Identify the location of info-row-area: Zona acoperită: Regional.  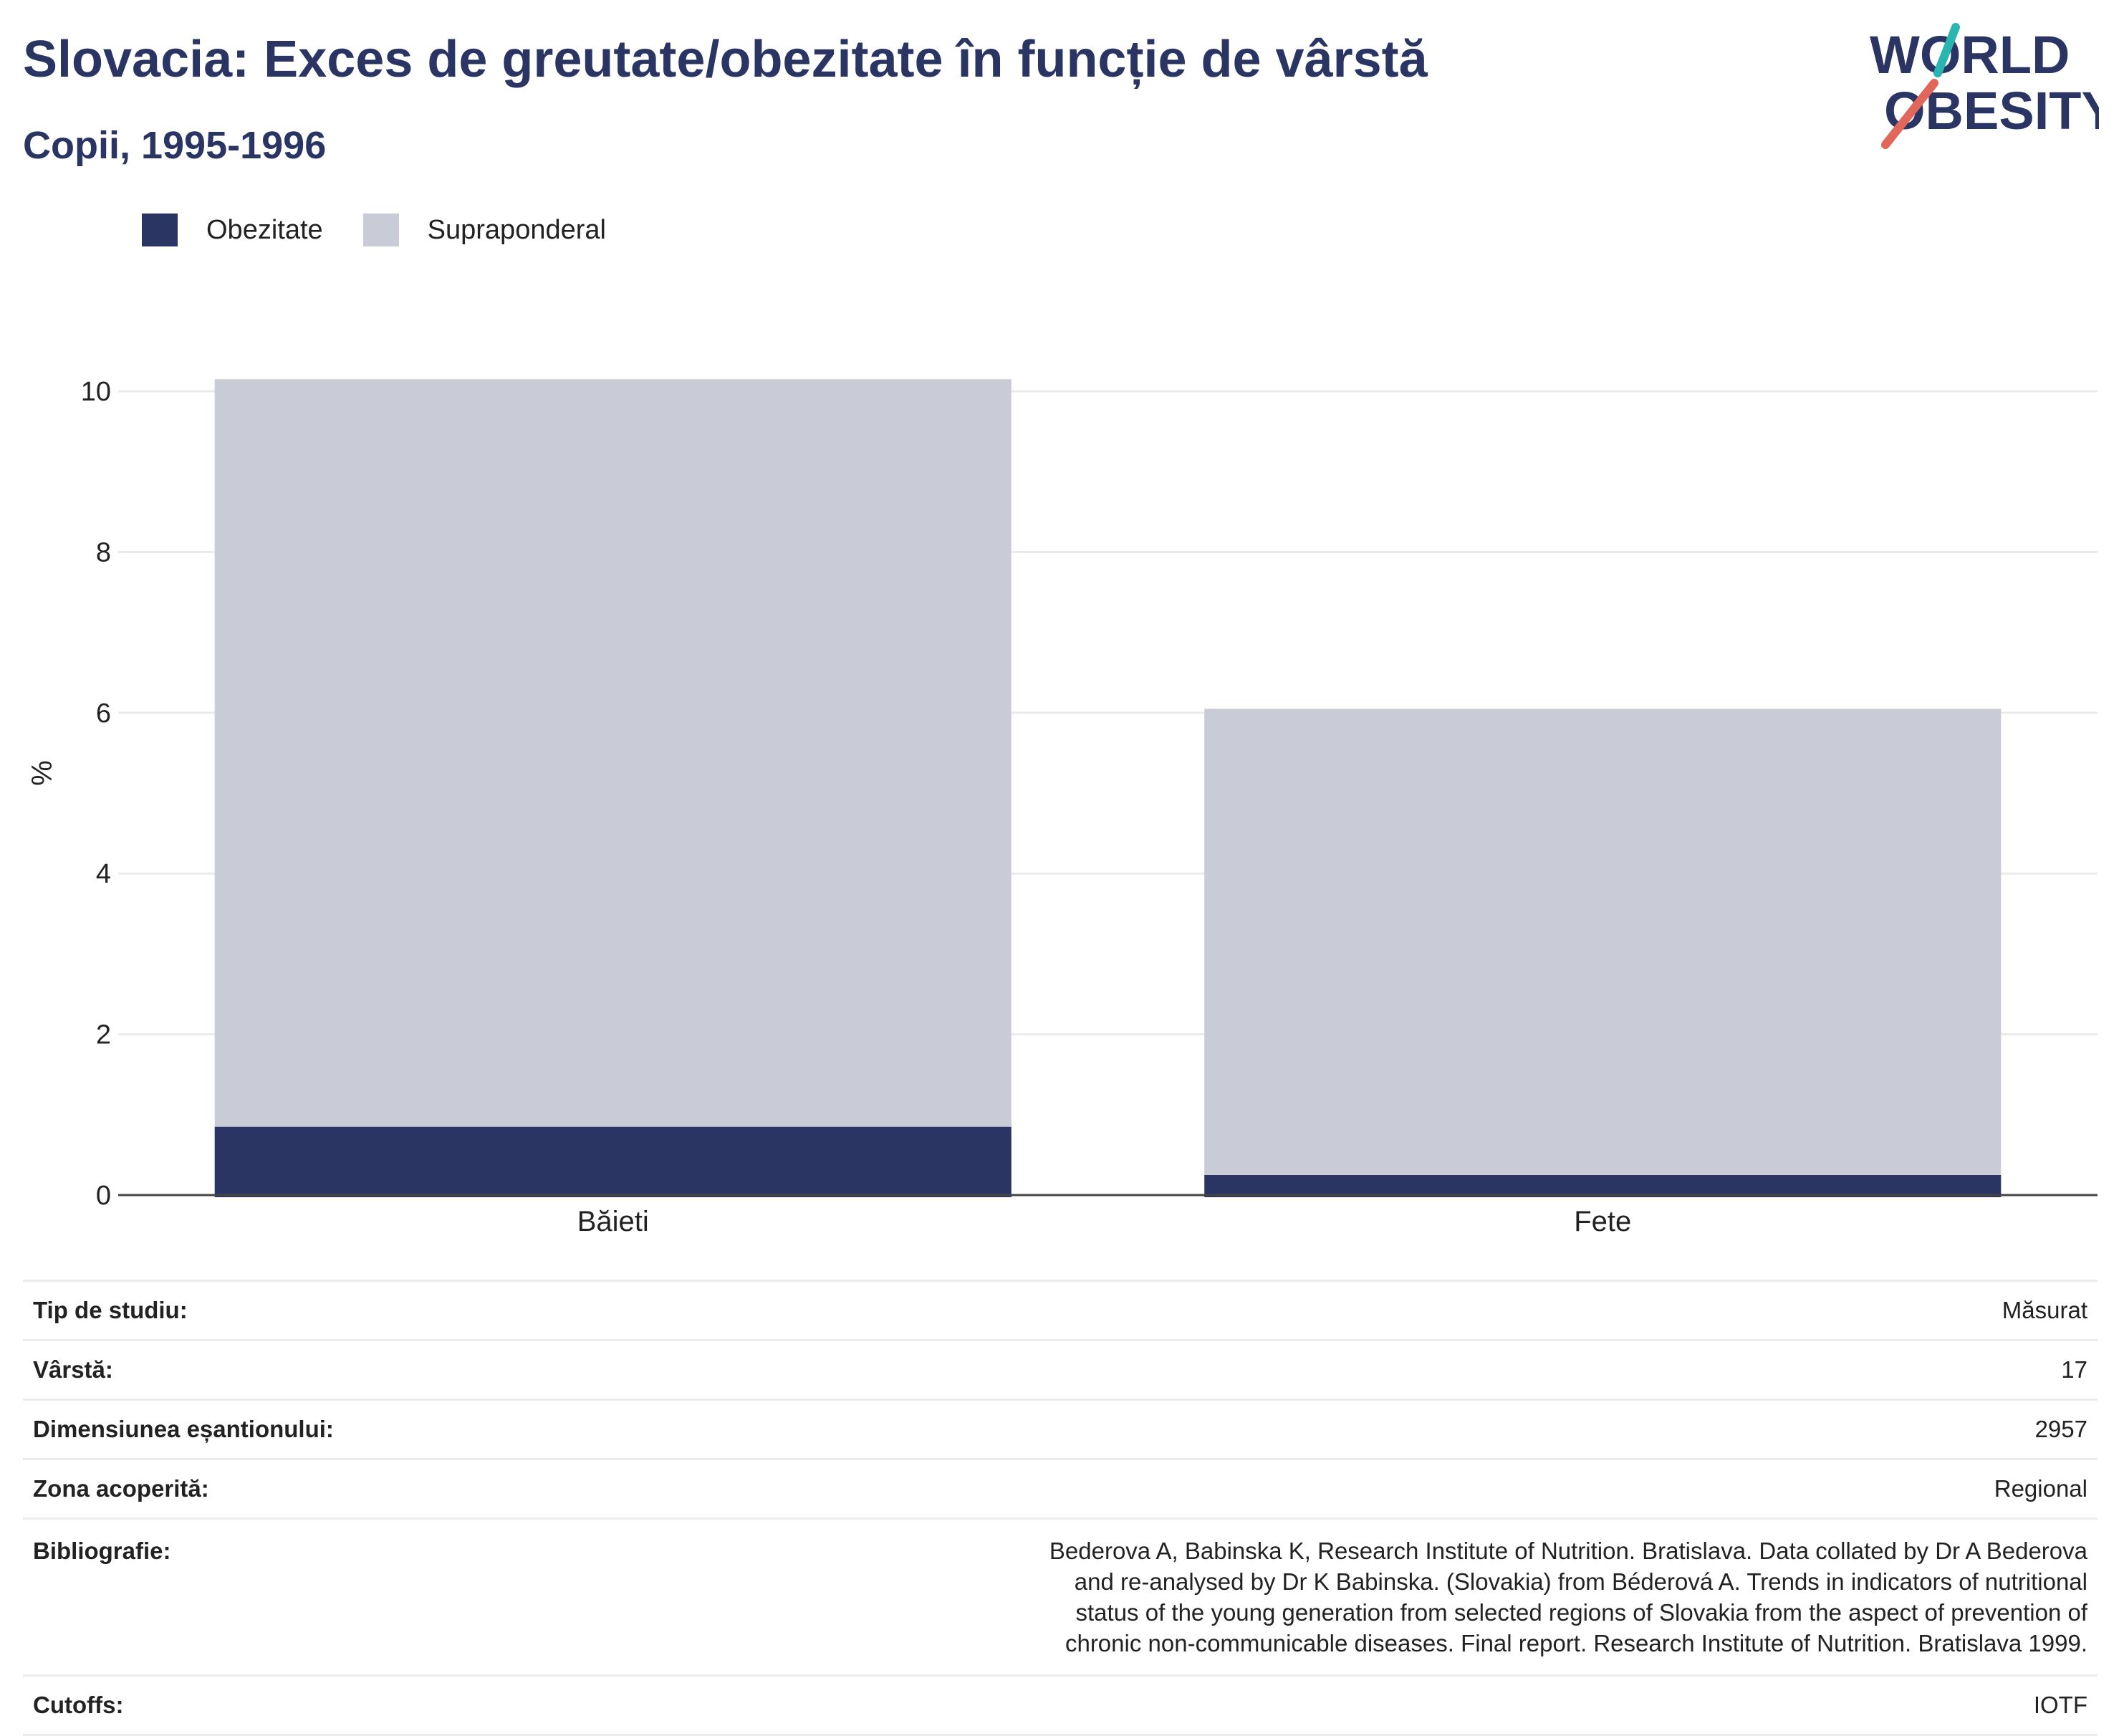
(1060, 1488).